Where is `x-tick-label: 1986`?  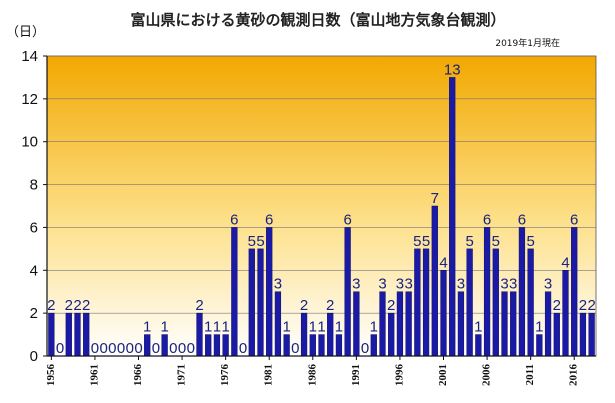
x-tick-label: 1986 is located at coordinates (312, 375).